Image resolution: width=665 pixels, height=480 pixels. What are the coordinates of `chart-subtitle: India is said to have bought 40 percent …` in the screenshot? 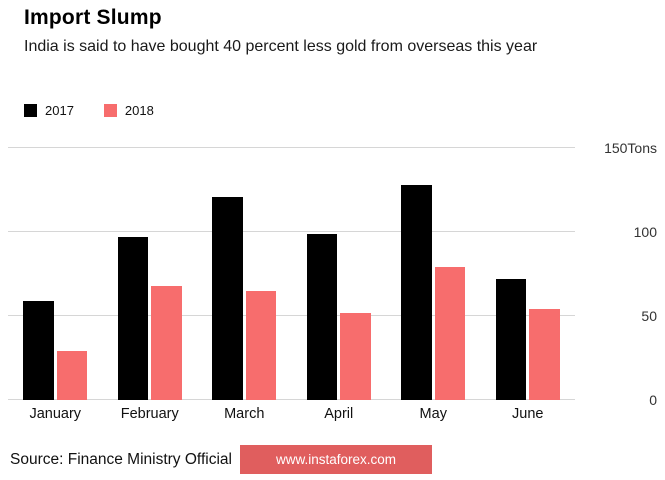 It's located at (281, 46).